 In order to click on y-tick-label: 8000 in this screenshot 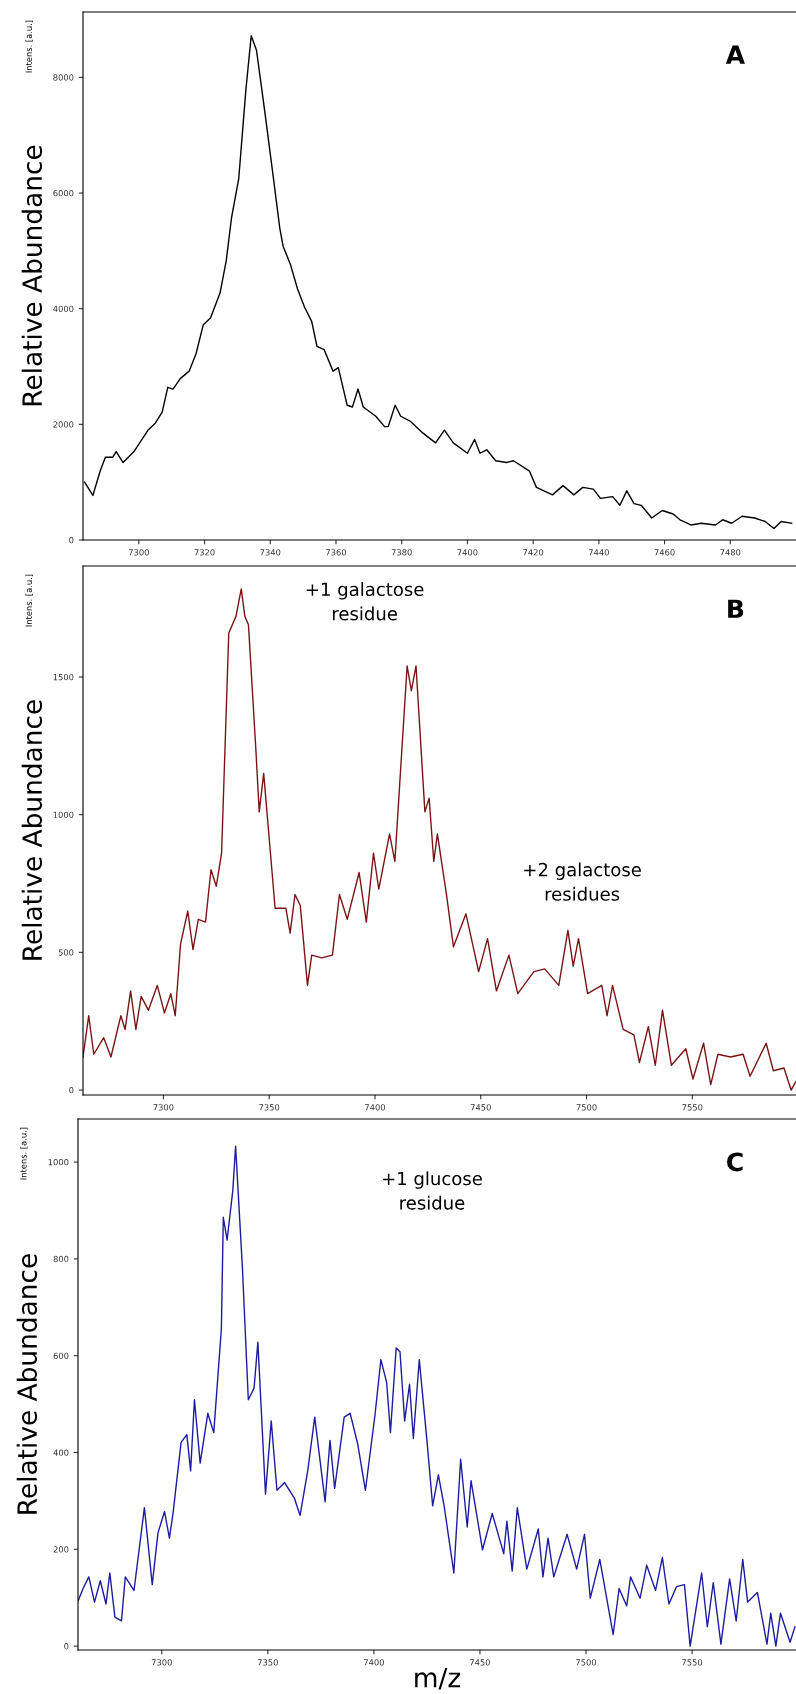, I will do `click(63, 77)`.